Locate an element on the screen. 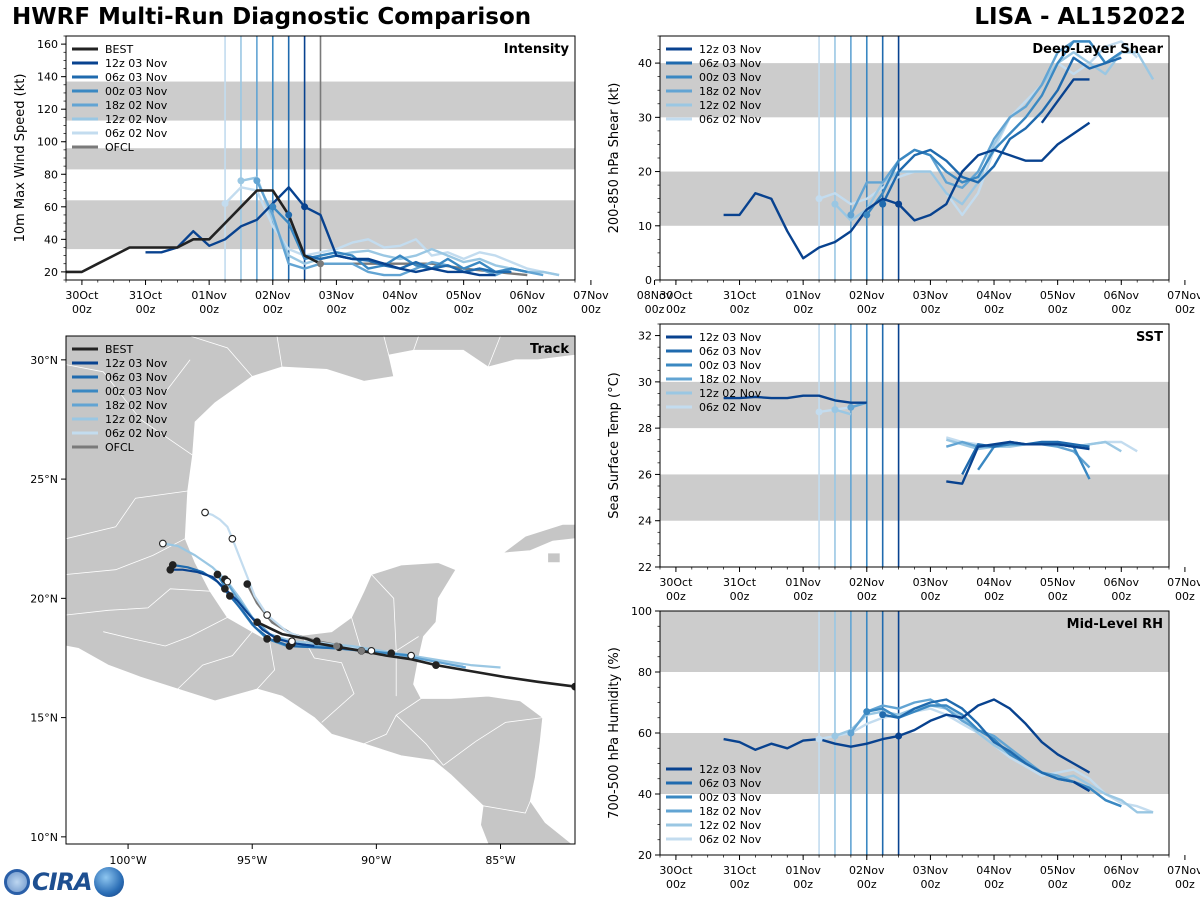  track-legend-label: 12z 03 Nov is located at coordinates (136, 363).